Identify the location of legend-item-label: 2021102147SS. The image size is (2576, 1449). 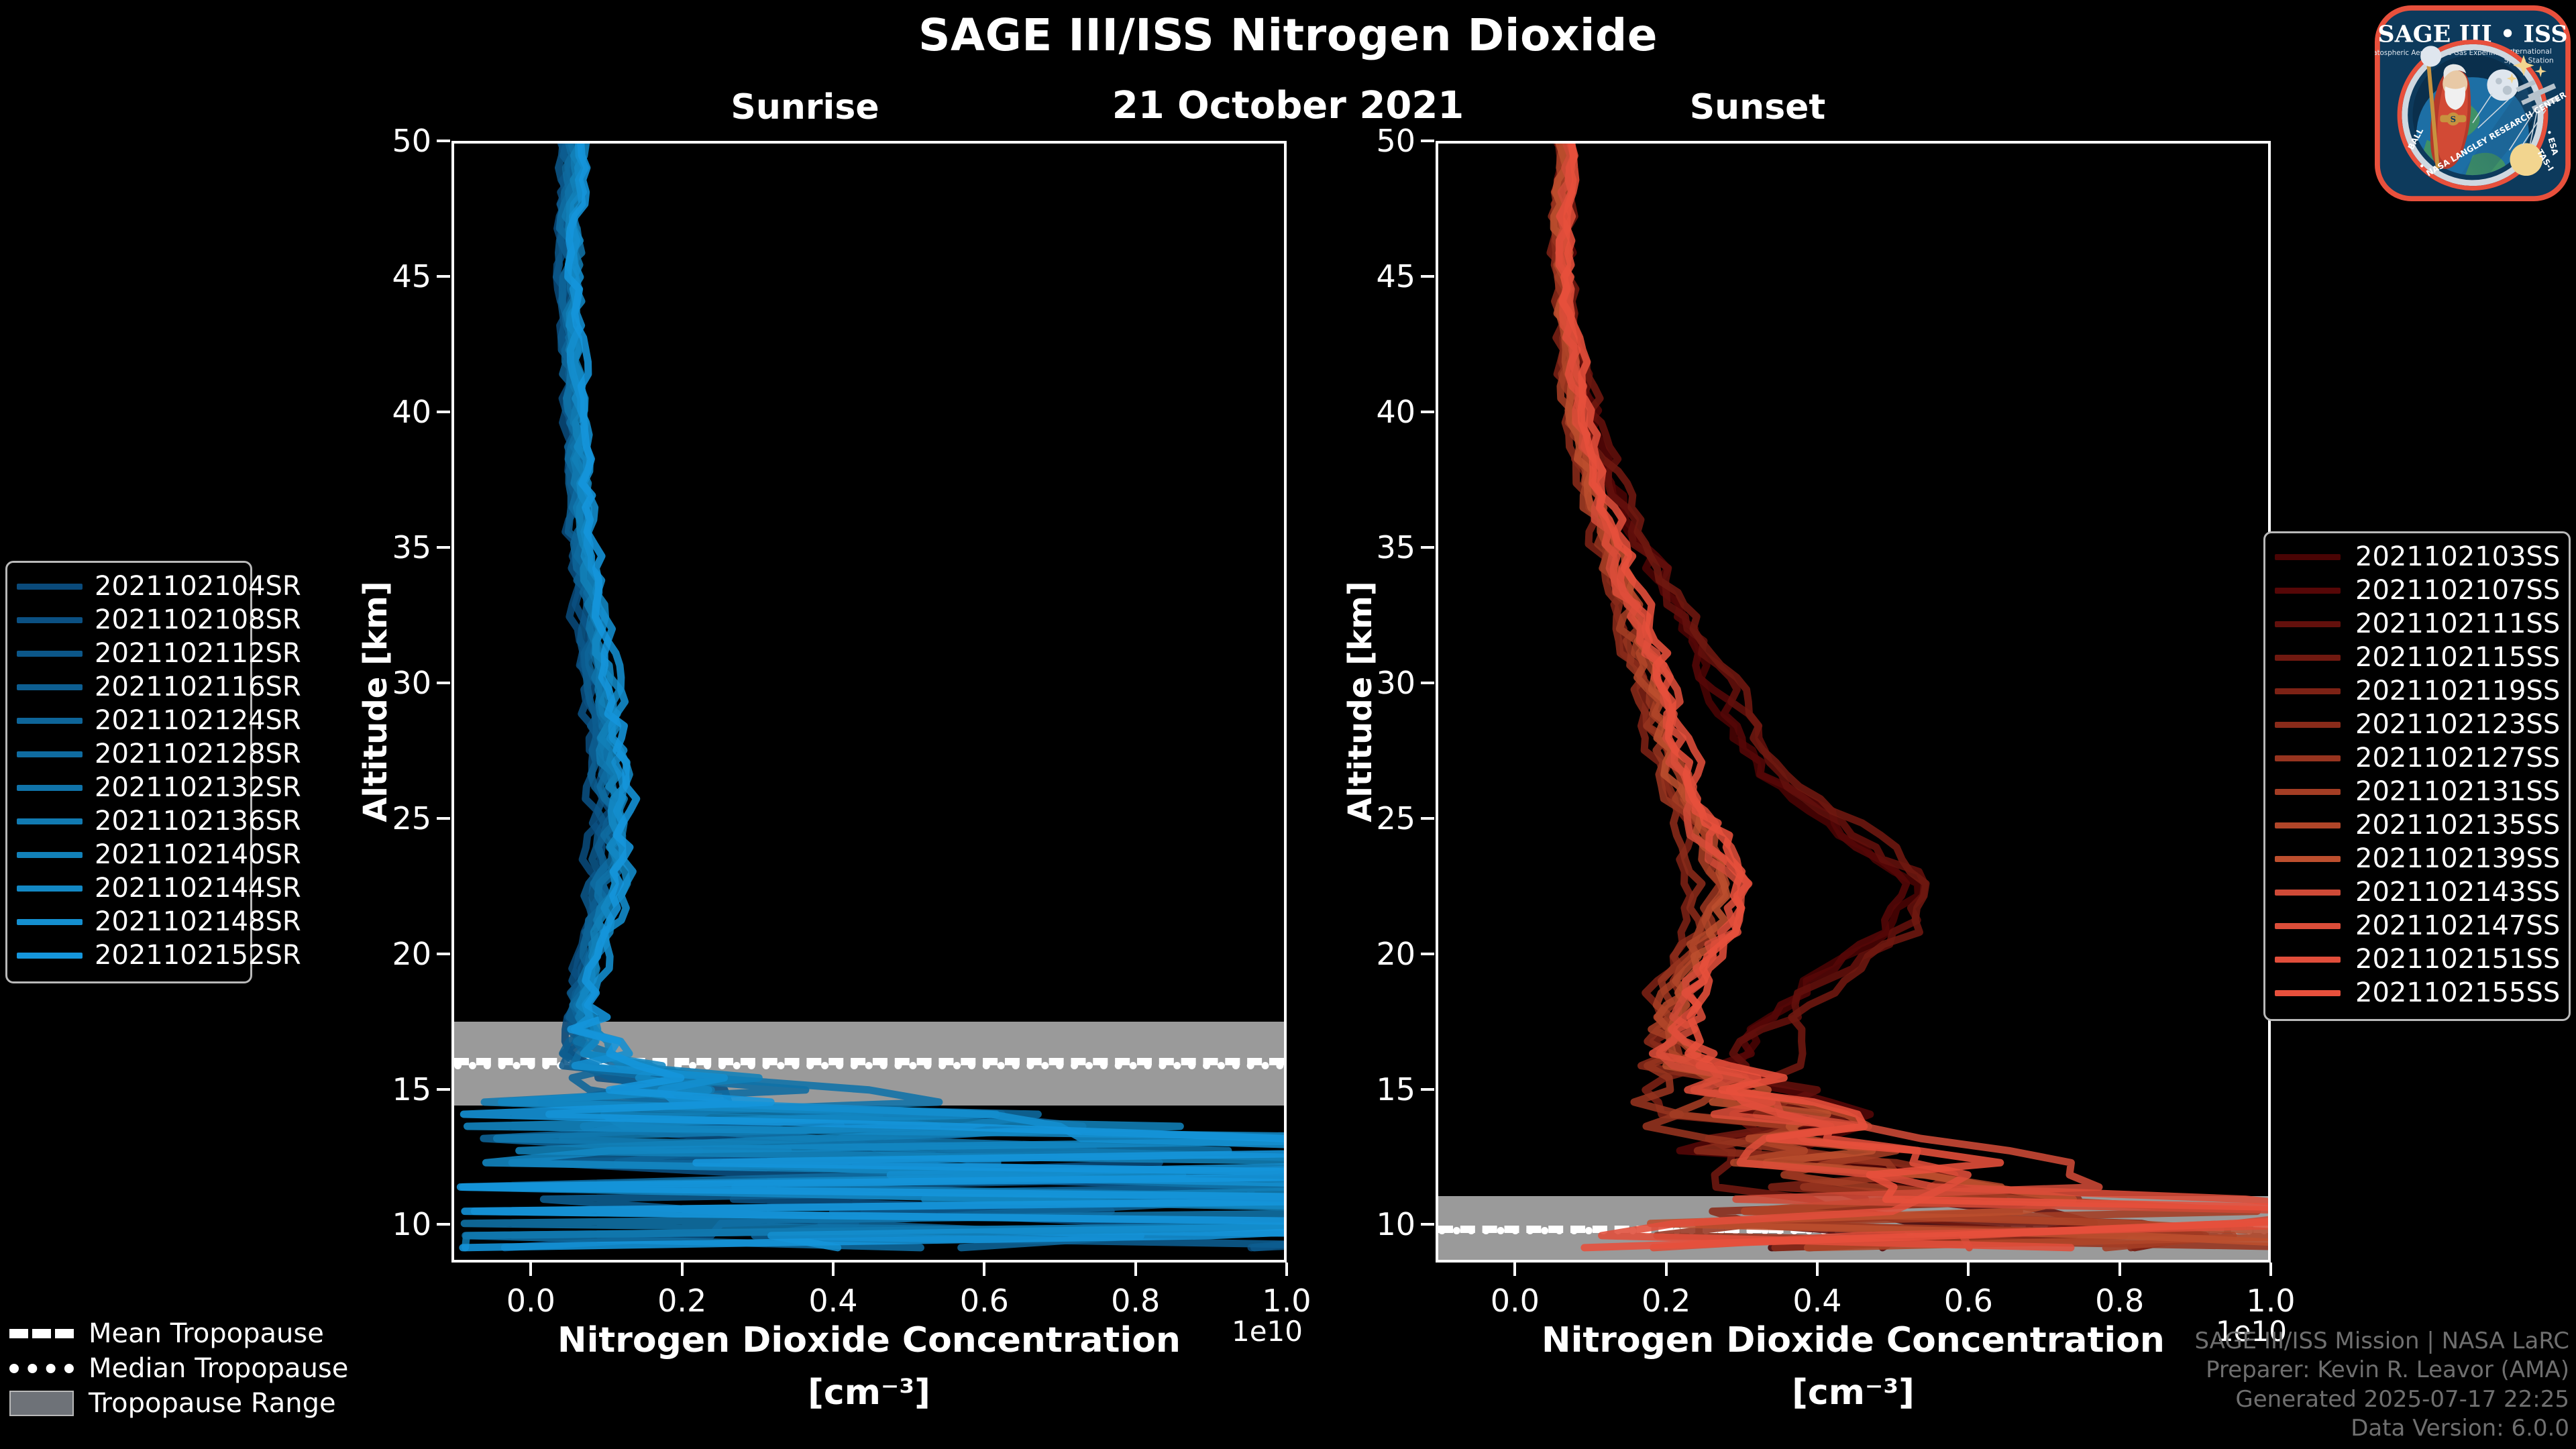
(2458, 925).